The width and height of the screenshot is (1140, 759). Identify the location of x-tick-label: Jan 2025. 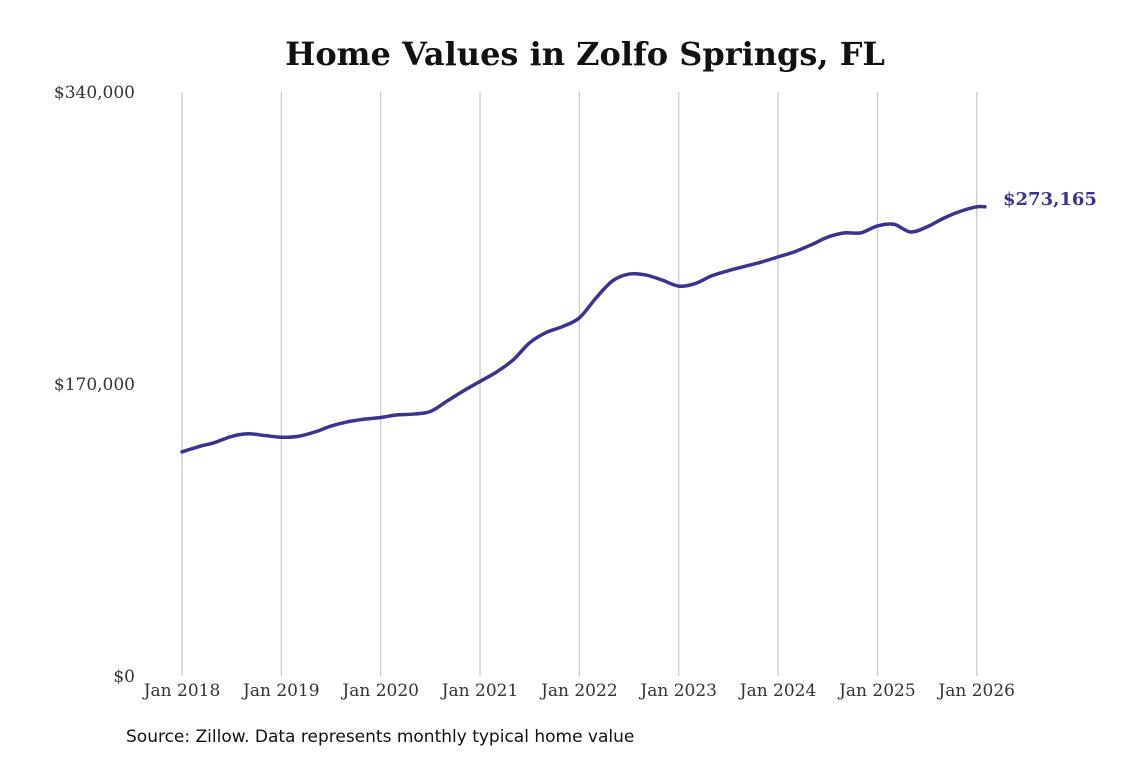
(876, 691).